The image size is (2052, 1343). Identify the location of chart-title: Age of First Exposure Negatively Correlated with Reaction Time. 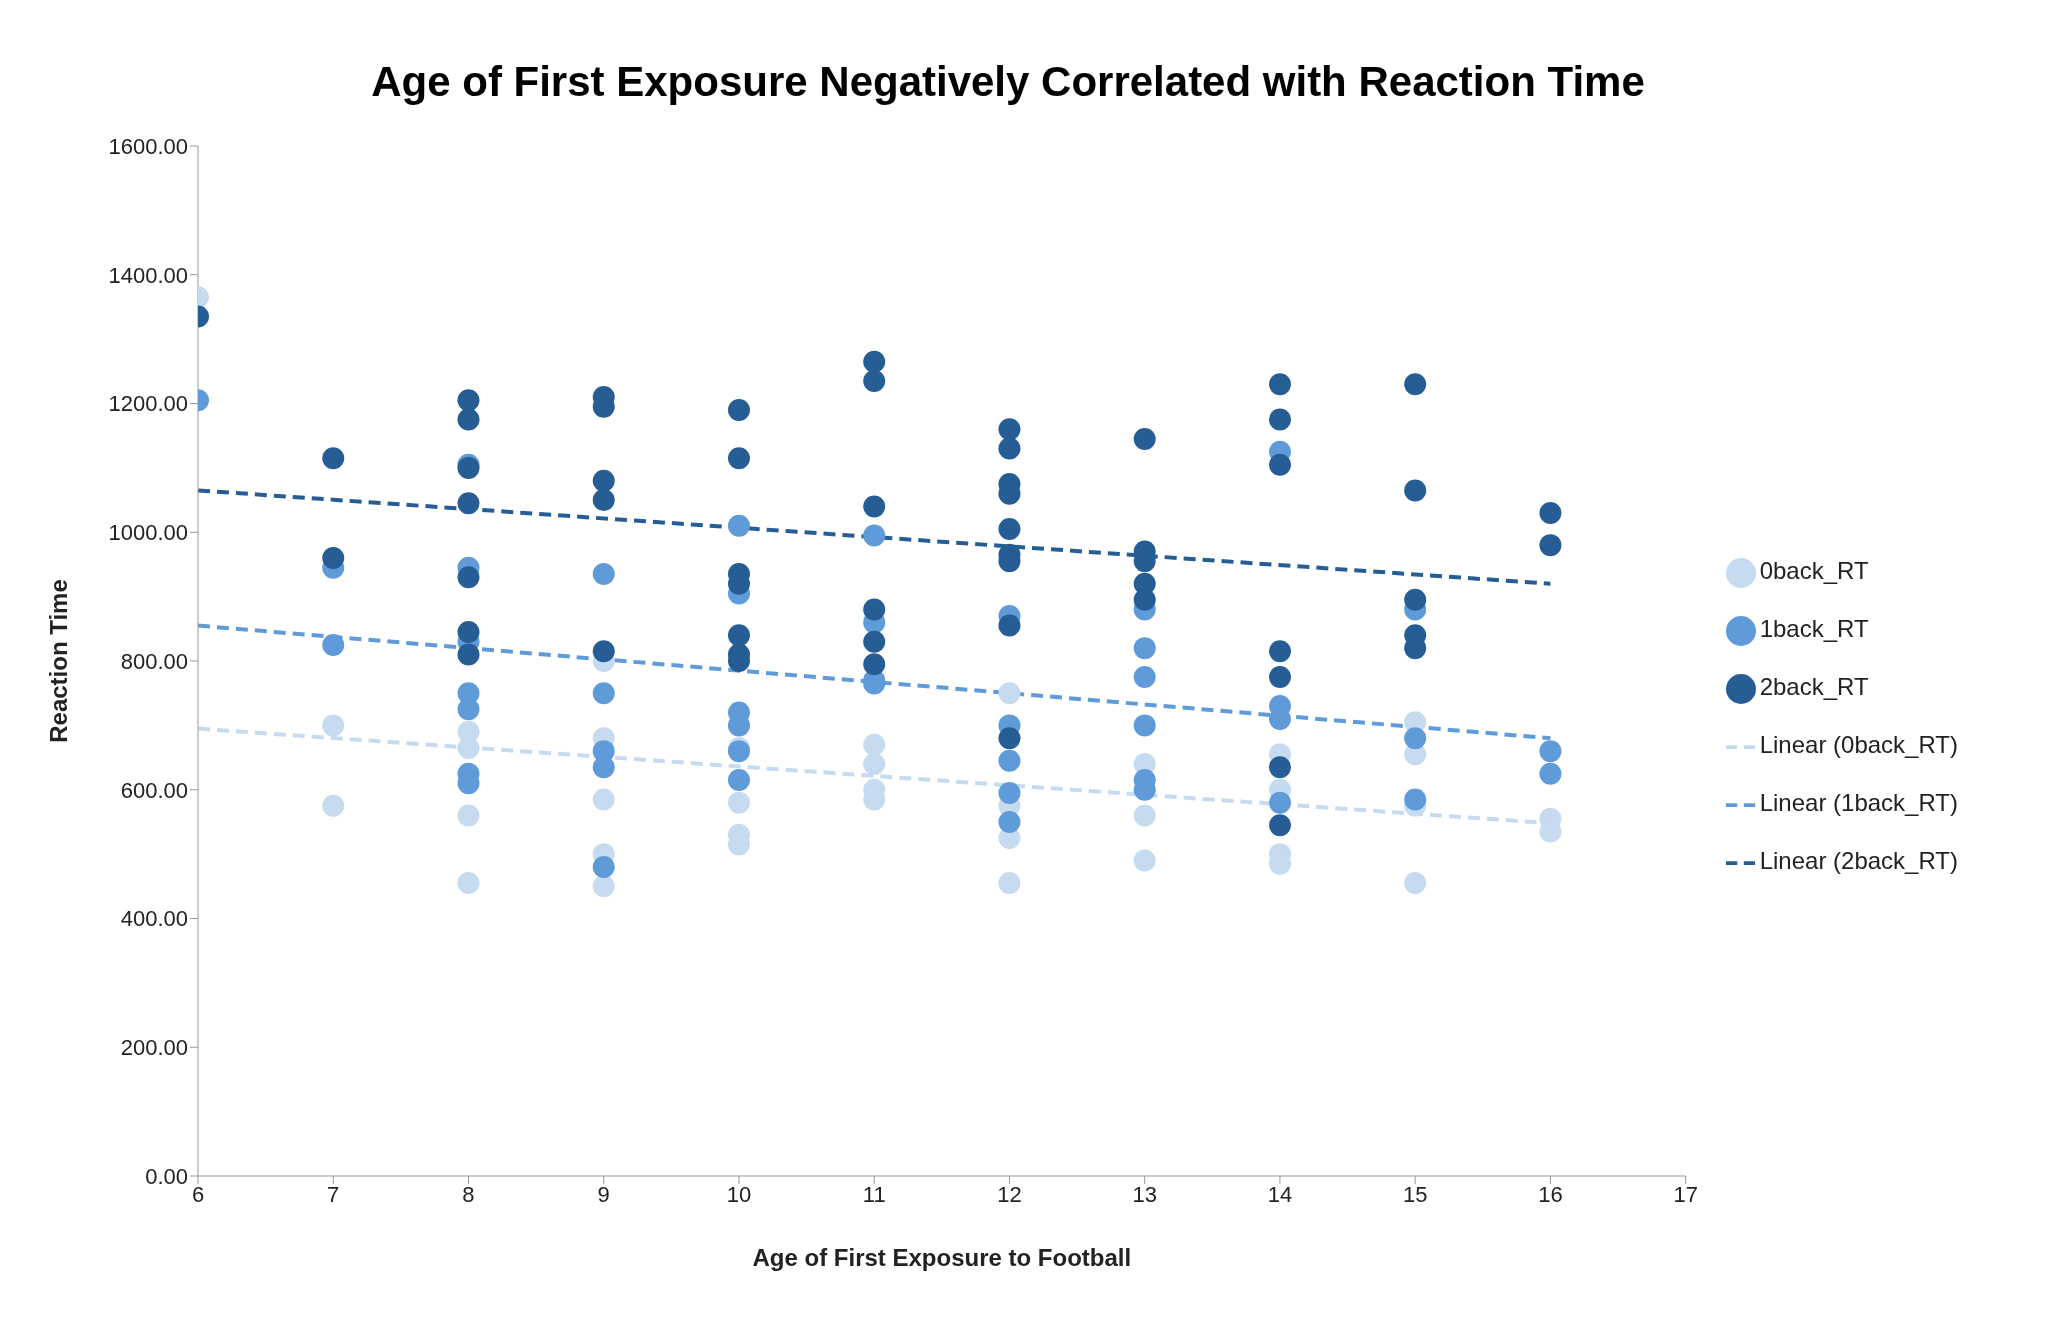
(1008, 82).